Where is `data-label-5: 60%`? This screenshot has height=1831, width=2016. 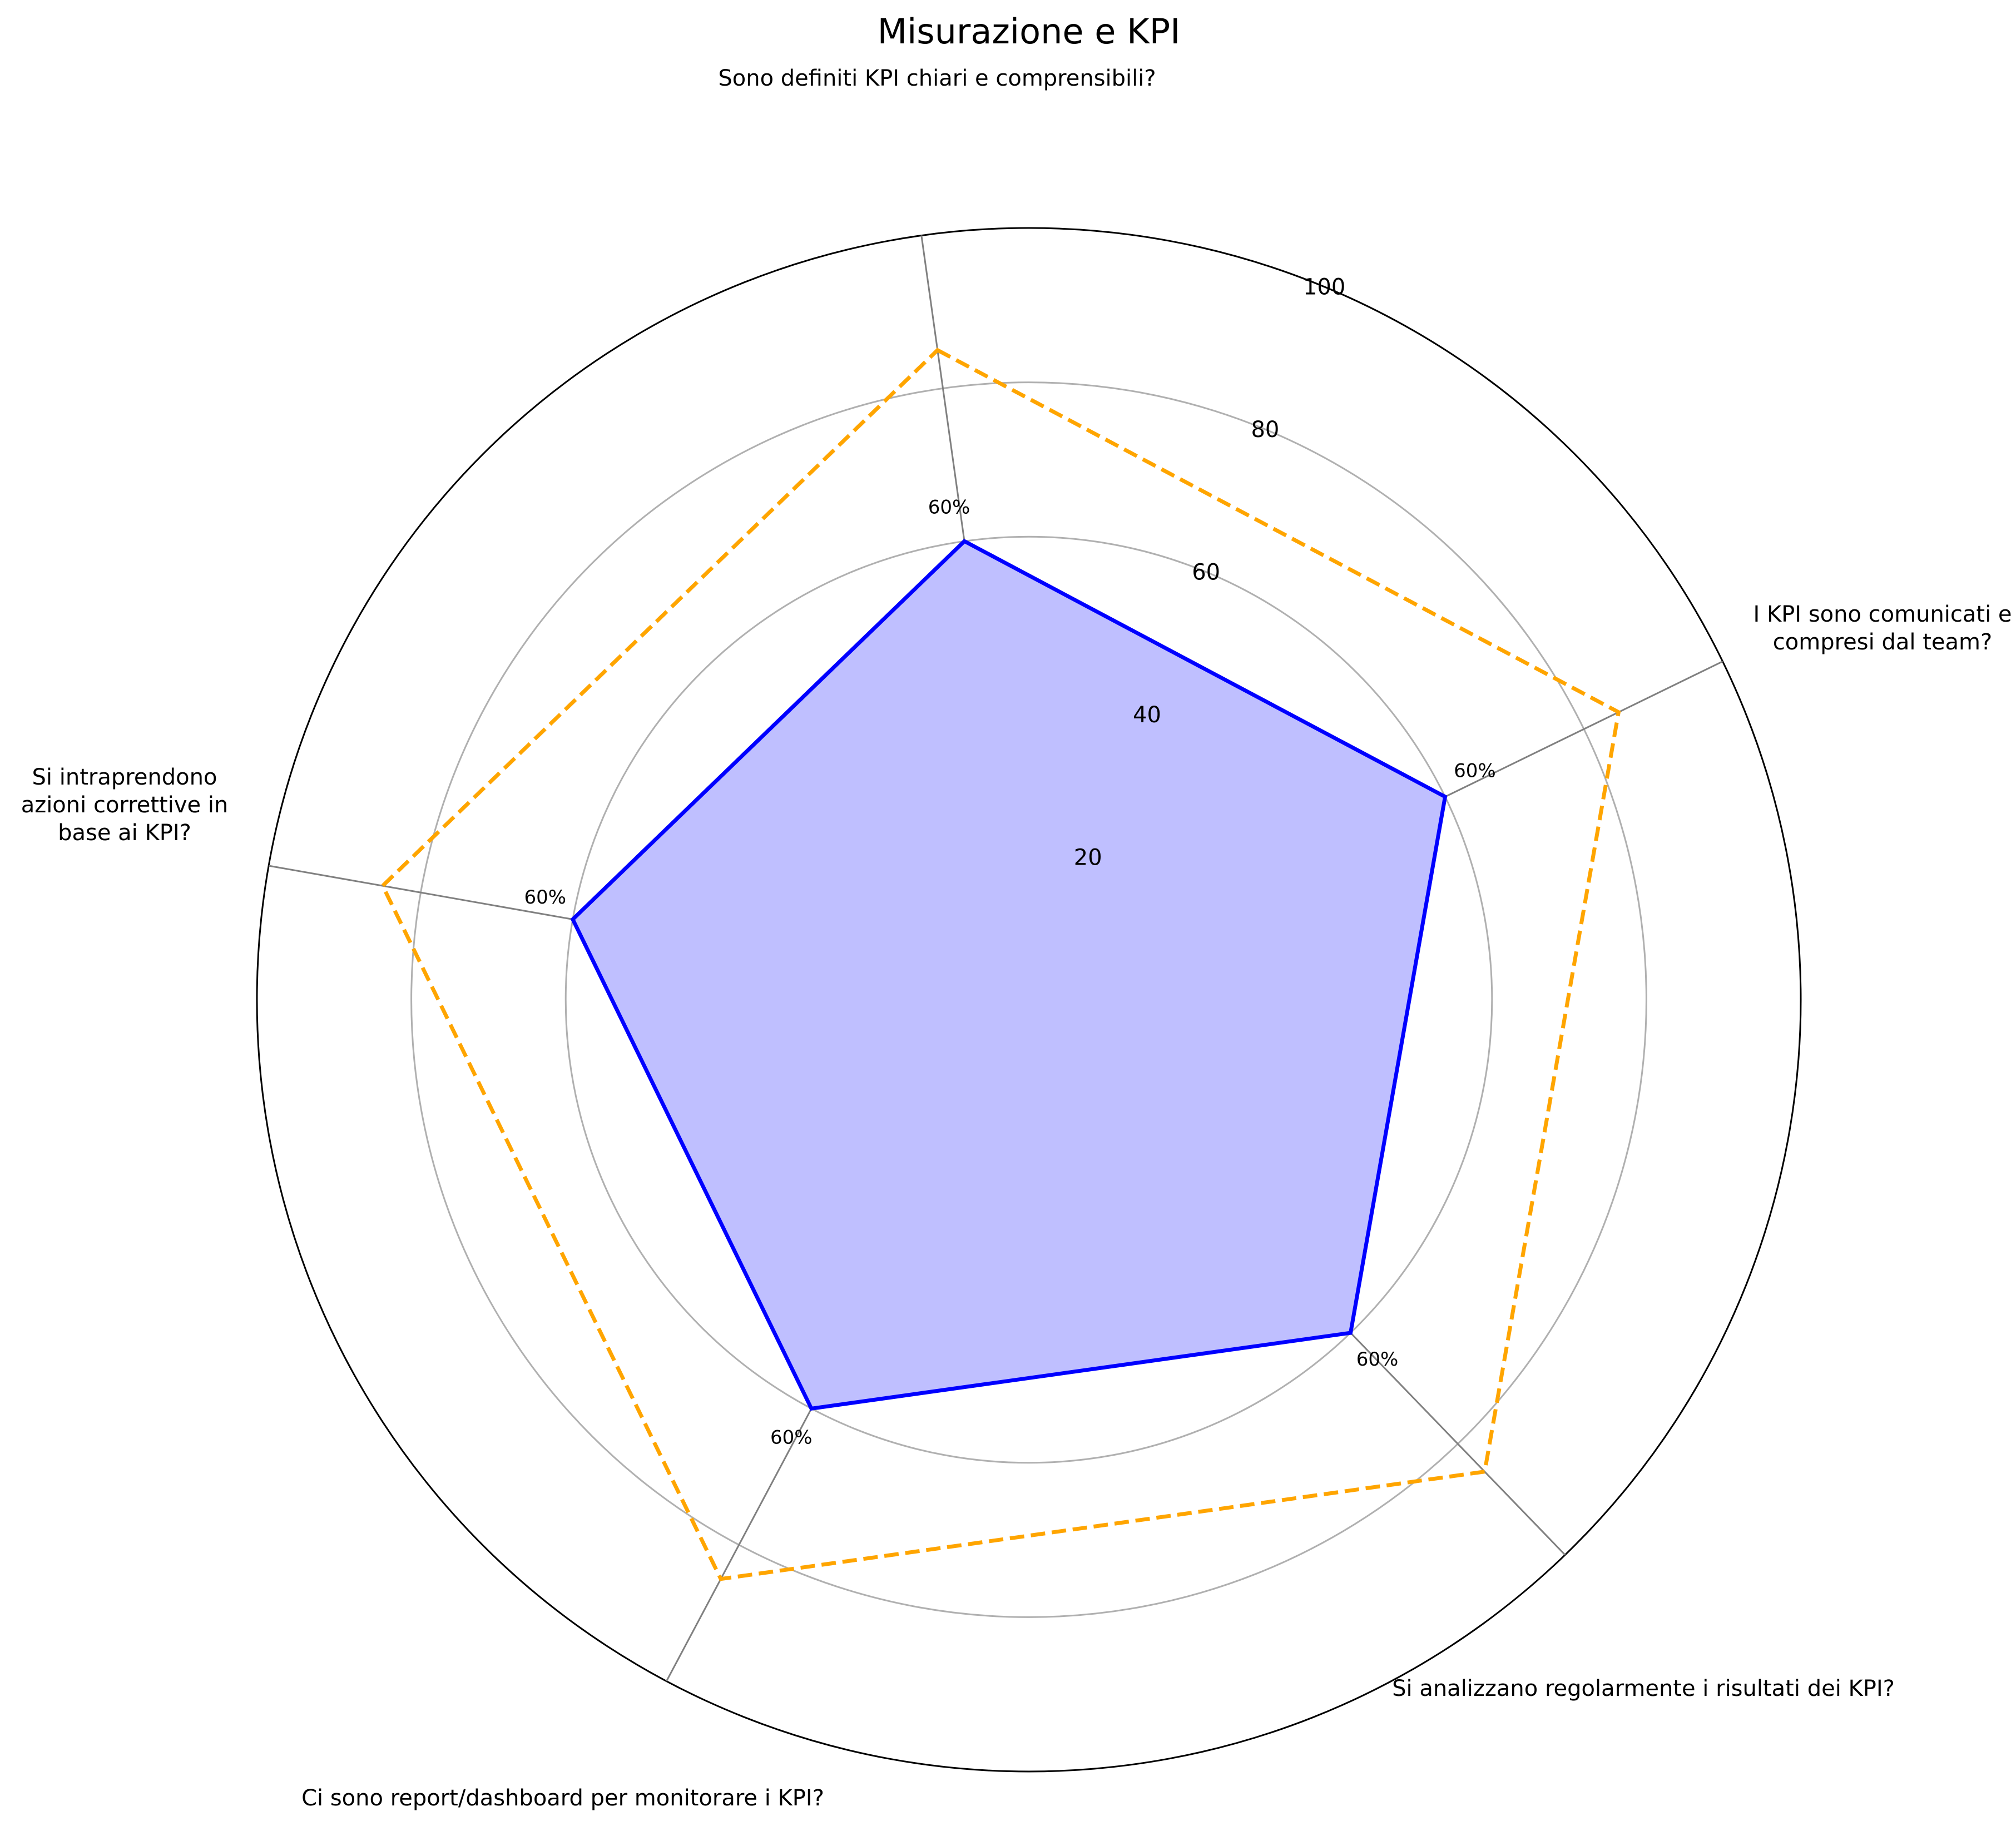 data-label-5: 60% is located at coordinates (545, 897).